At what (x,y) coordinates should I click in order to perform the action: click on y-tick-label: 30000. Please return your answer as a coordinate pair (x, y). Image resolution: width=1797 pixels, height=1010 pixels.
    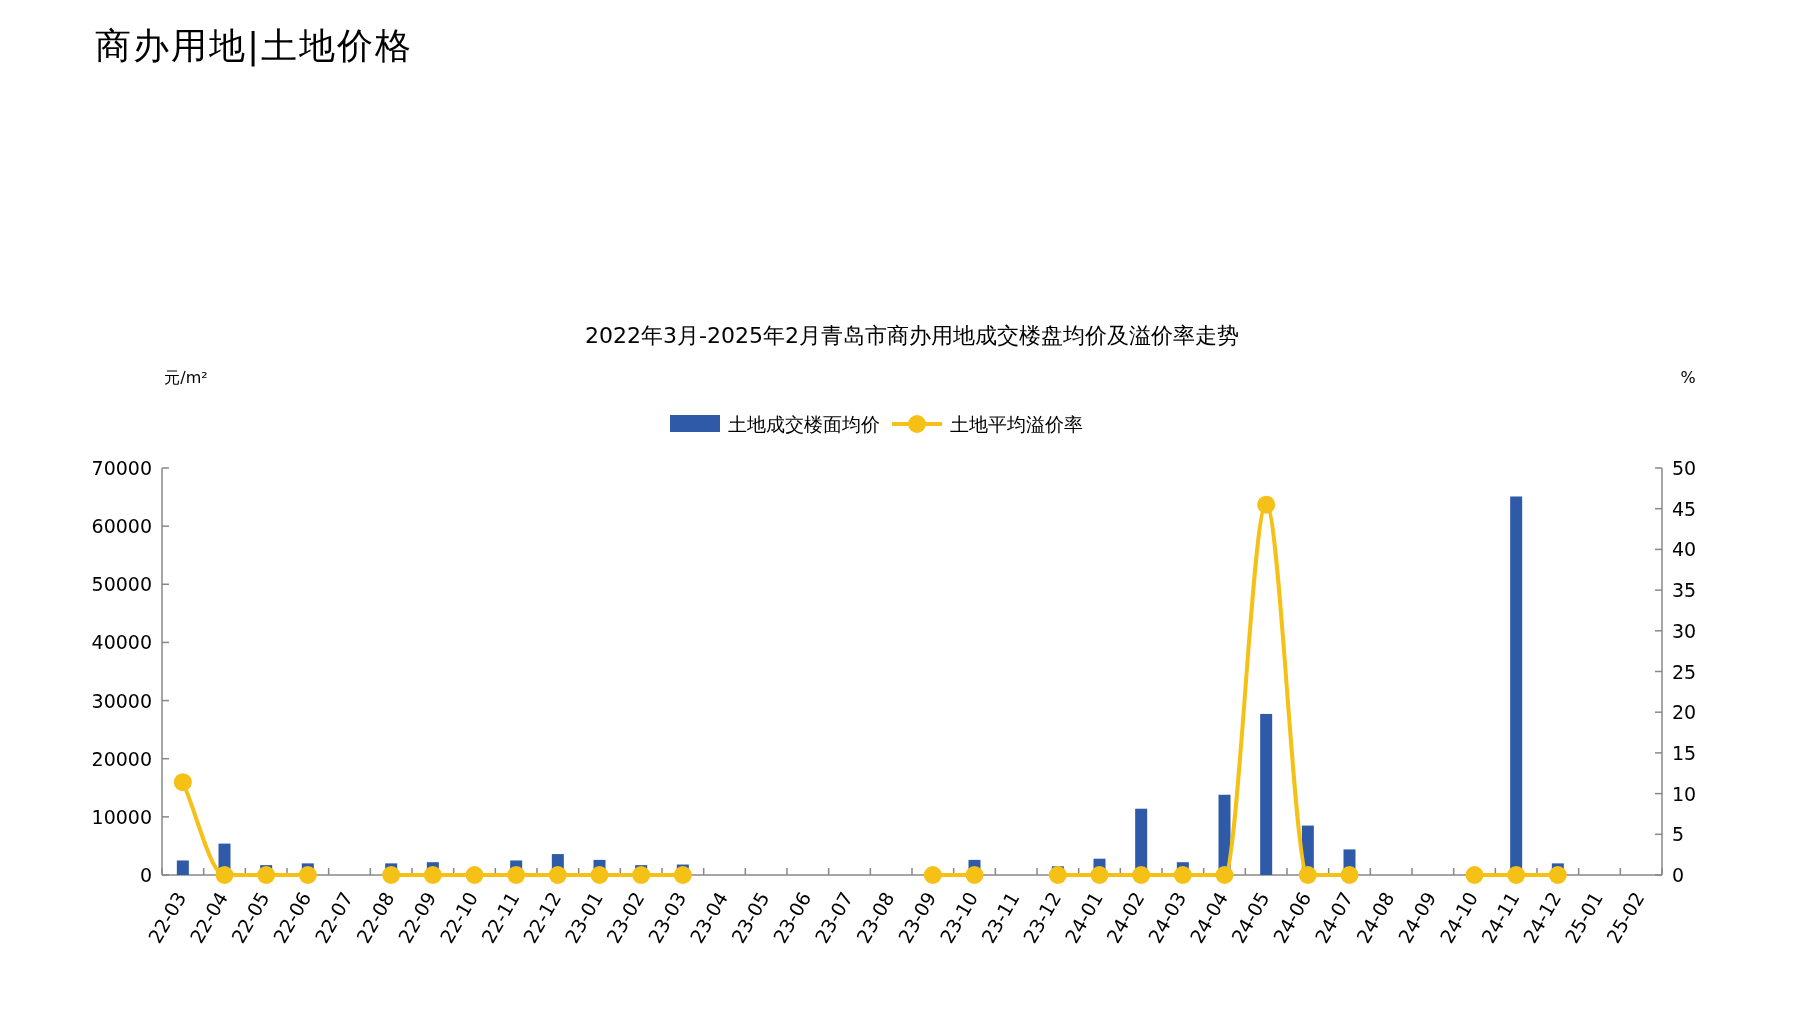
    Looking at the image, I should click on (121, 700).